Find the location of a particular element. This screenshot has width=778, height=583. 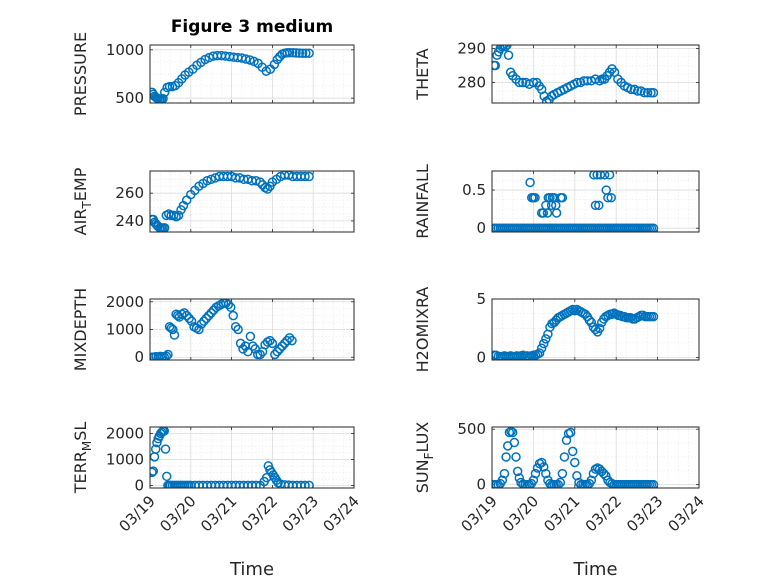

x-tick-label: 03/19 is located at coordinates (479, 513).